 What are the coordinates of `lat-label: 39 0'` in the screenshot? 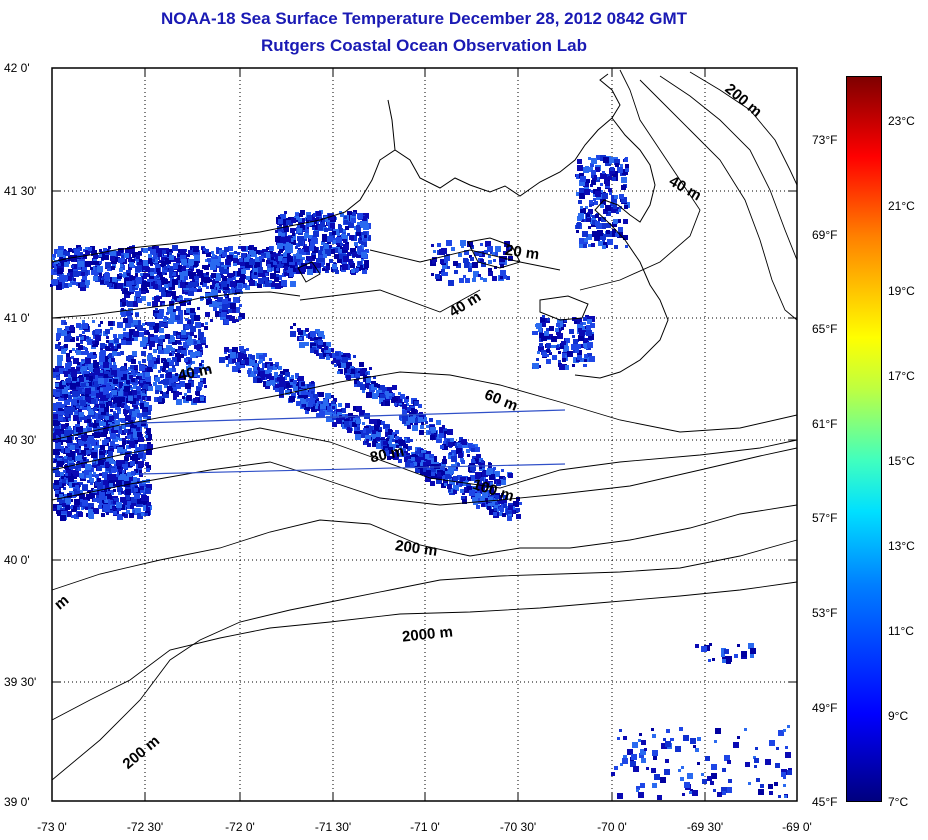 It's located at (17, 802).